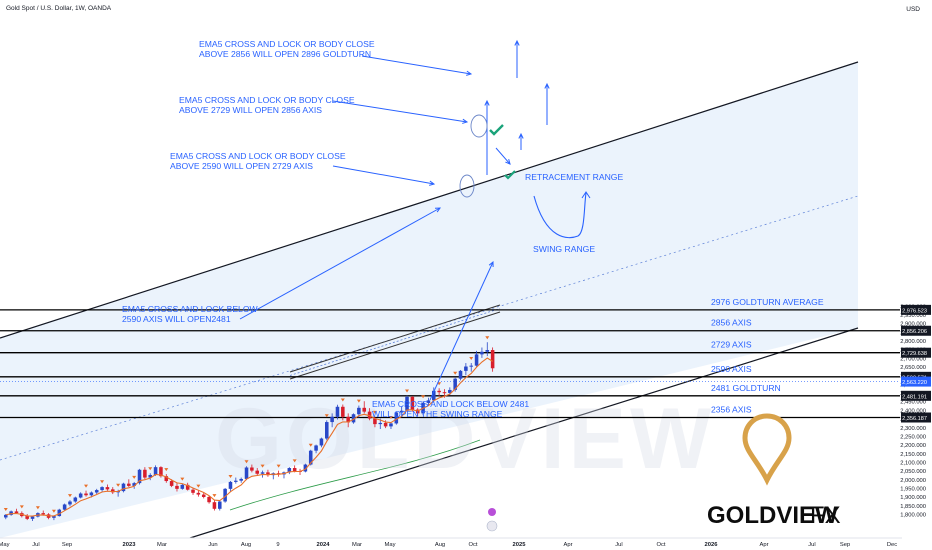 This screenshot has width=932, height=550. Describe the element at coordinates (913, 429) in the screenshot. I see `y-tick-label: 2,300.000` at that location.